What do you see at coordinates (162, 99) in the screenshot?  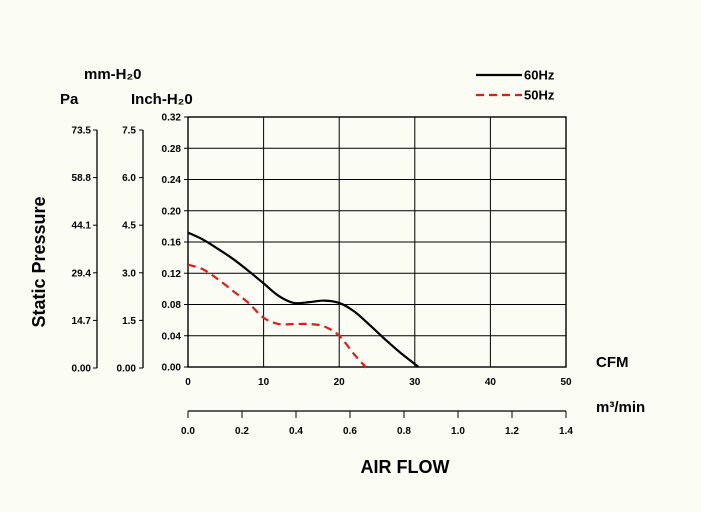 I see `y-unit-inch: Inch-H₂0` at bounding box center [162, 99].